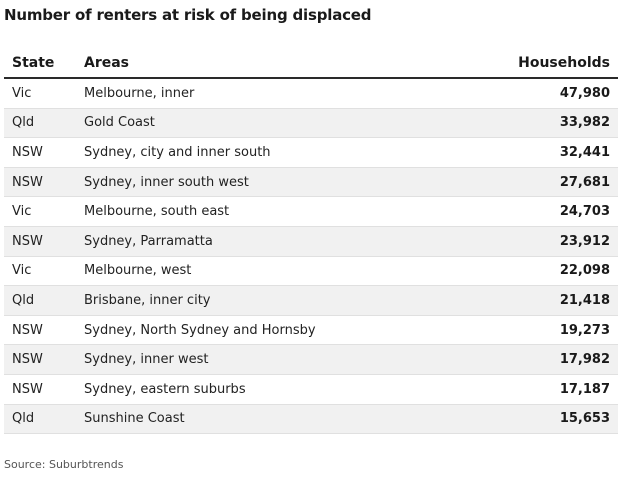 The image size is (625, 478). What do you see at coordinates (584, 360) in the screenshot?
I see `cell-households: 17,982` at bounding box center [584, 360].